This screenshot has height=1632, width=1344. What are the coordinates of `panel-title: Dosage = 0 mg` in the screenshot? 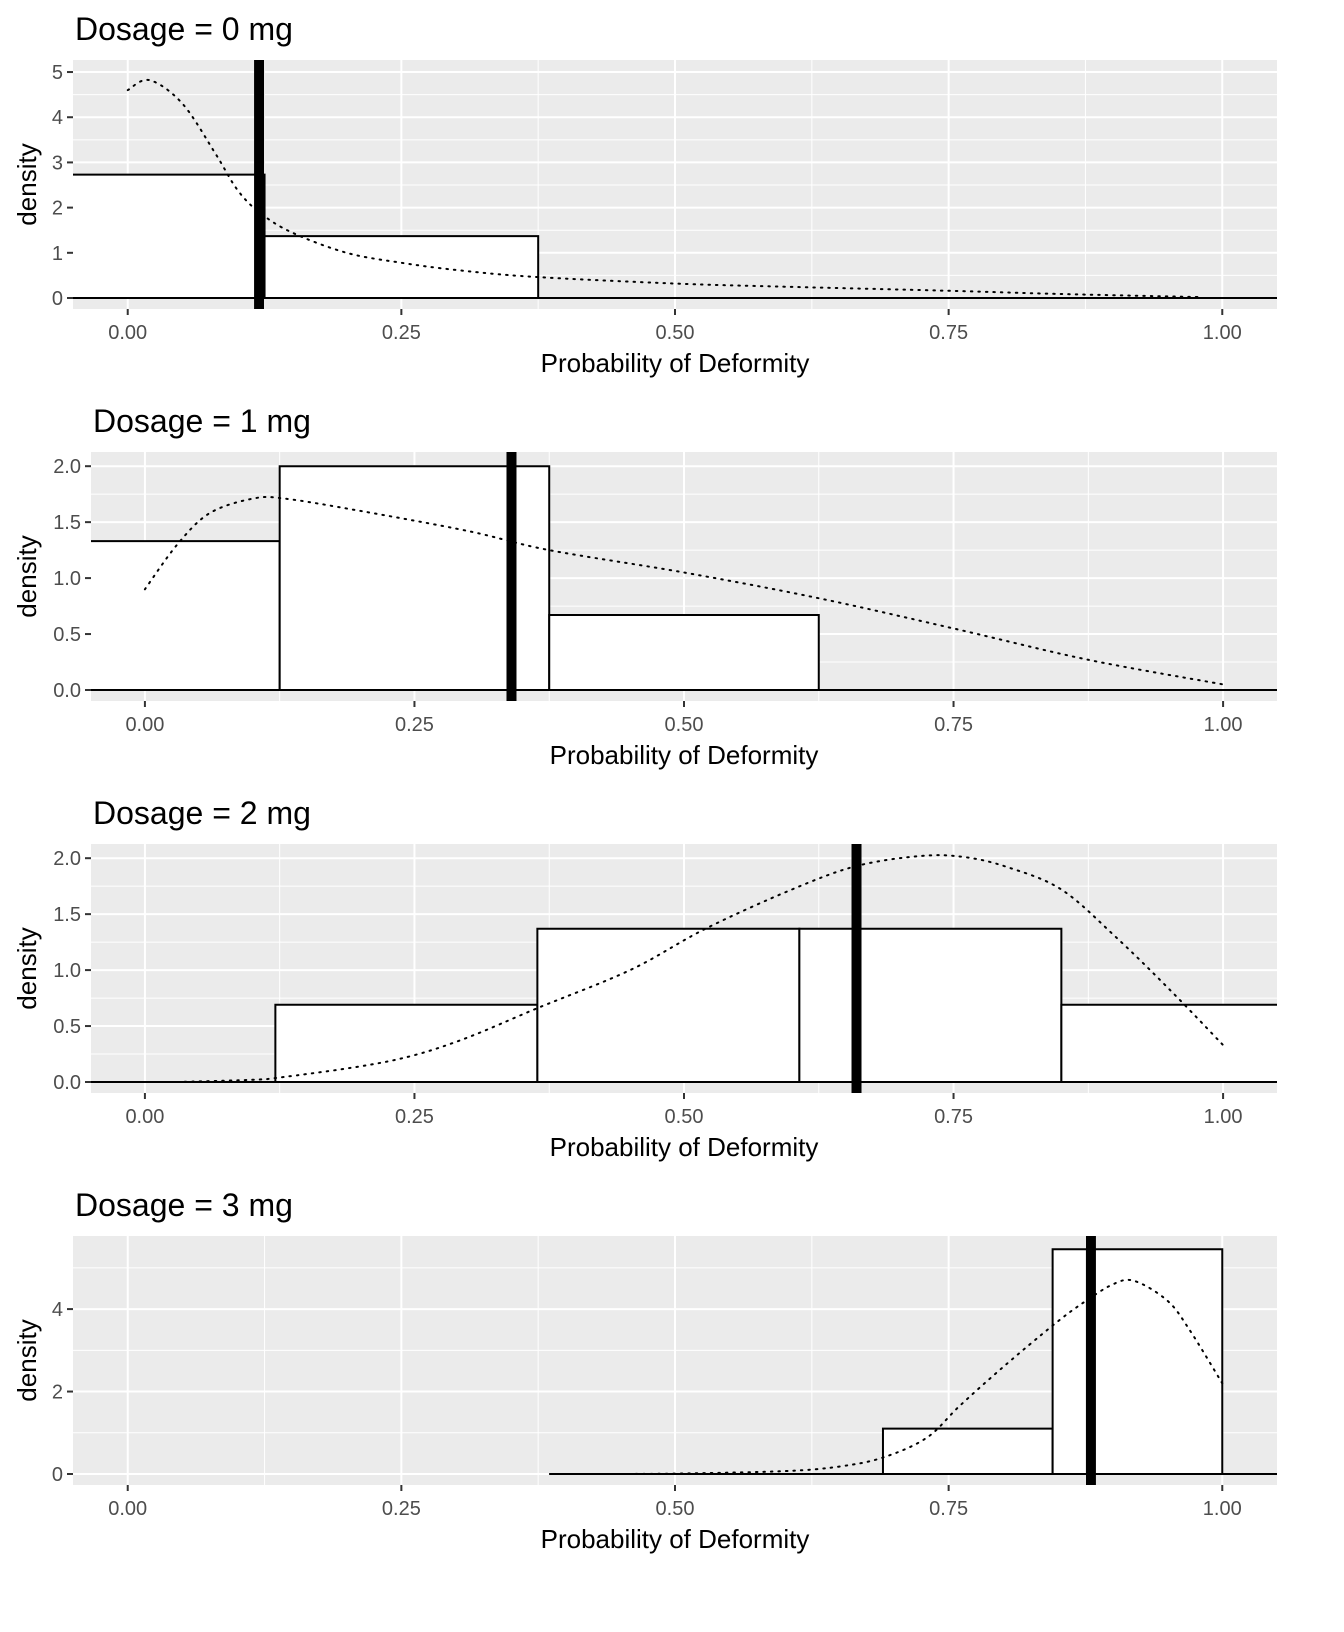 It's located at (184, 29).